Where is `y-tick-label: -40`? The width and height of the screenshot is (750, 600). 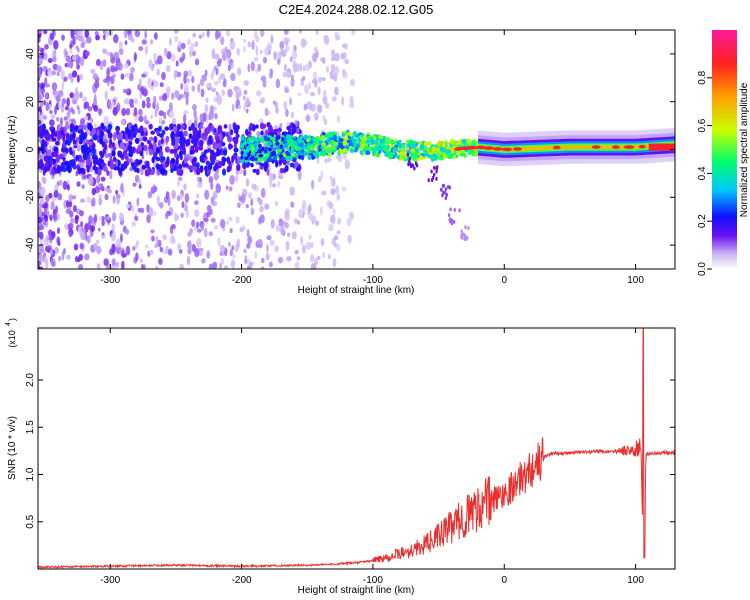 y-tick-label: -40 is located at coordinates (30, 244).